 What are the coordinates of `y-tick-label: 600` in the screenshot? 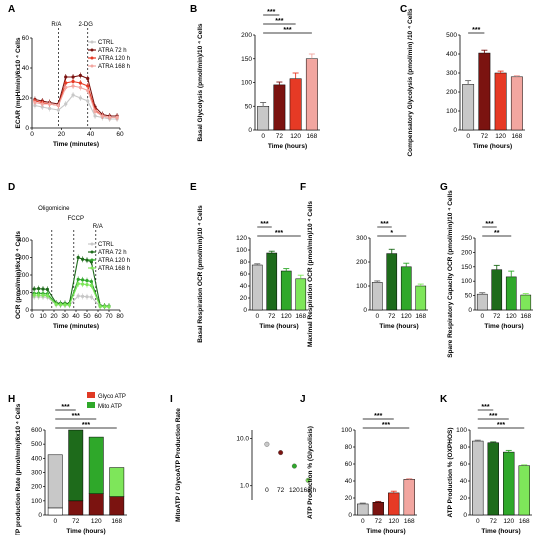 It's located at (36, 430).